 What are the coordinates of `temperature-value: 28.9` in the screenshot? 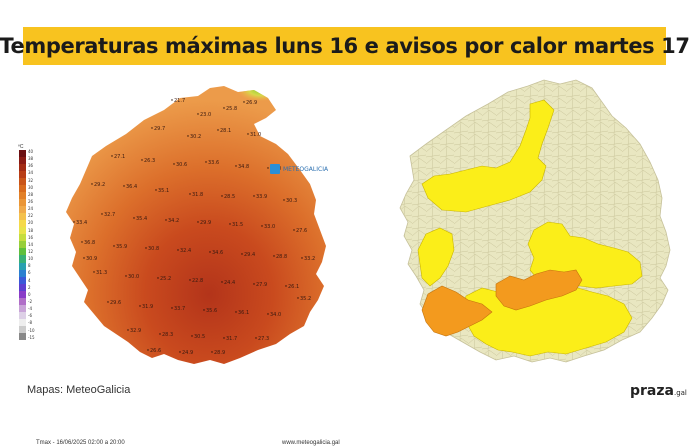 It's located at (219, 353).